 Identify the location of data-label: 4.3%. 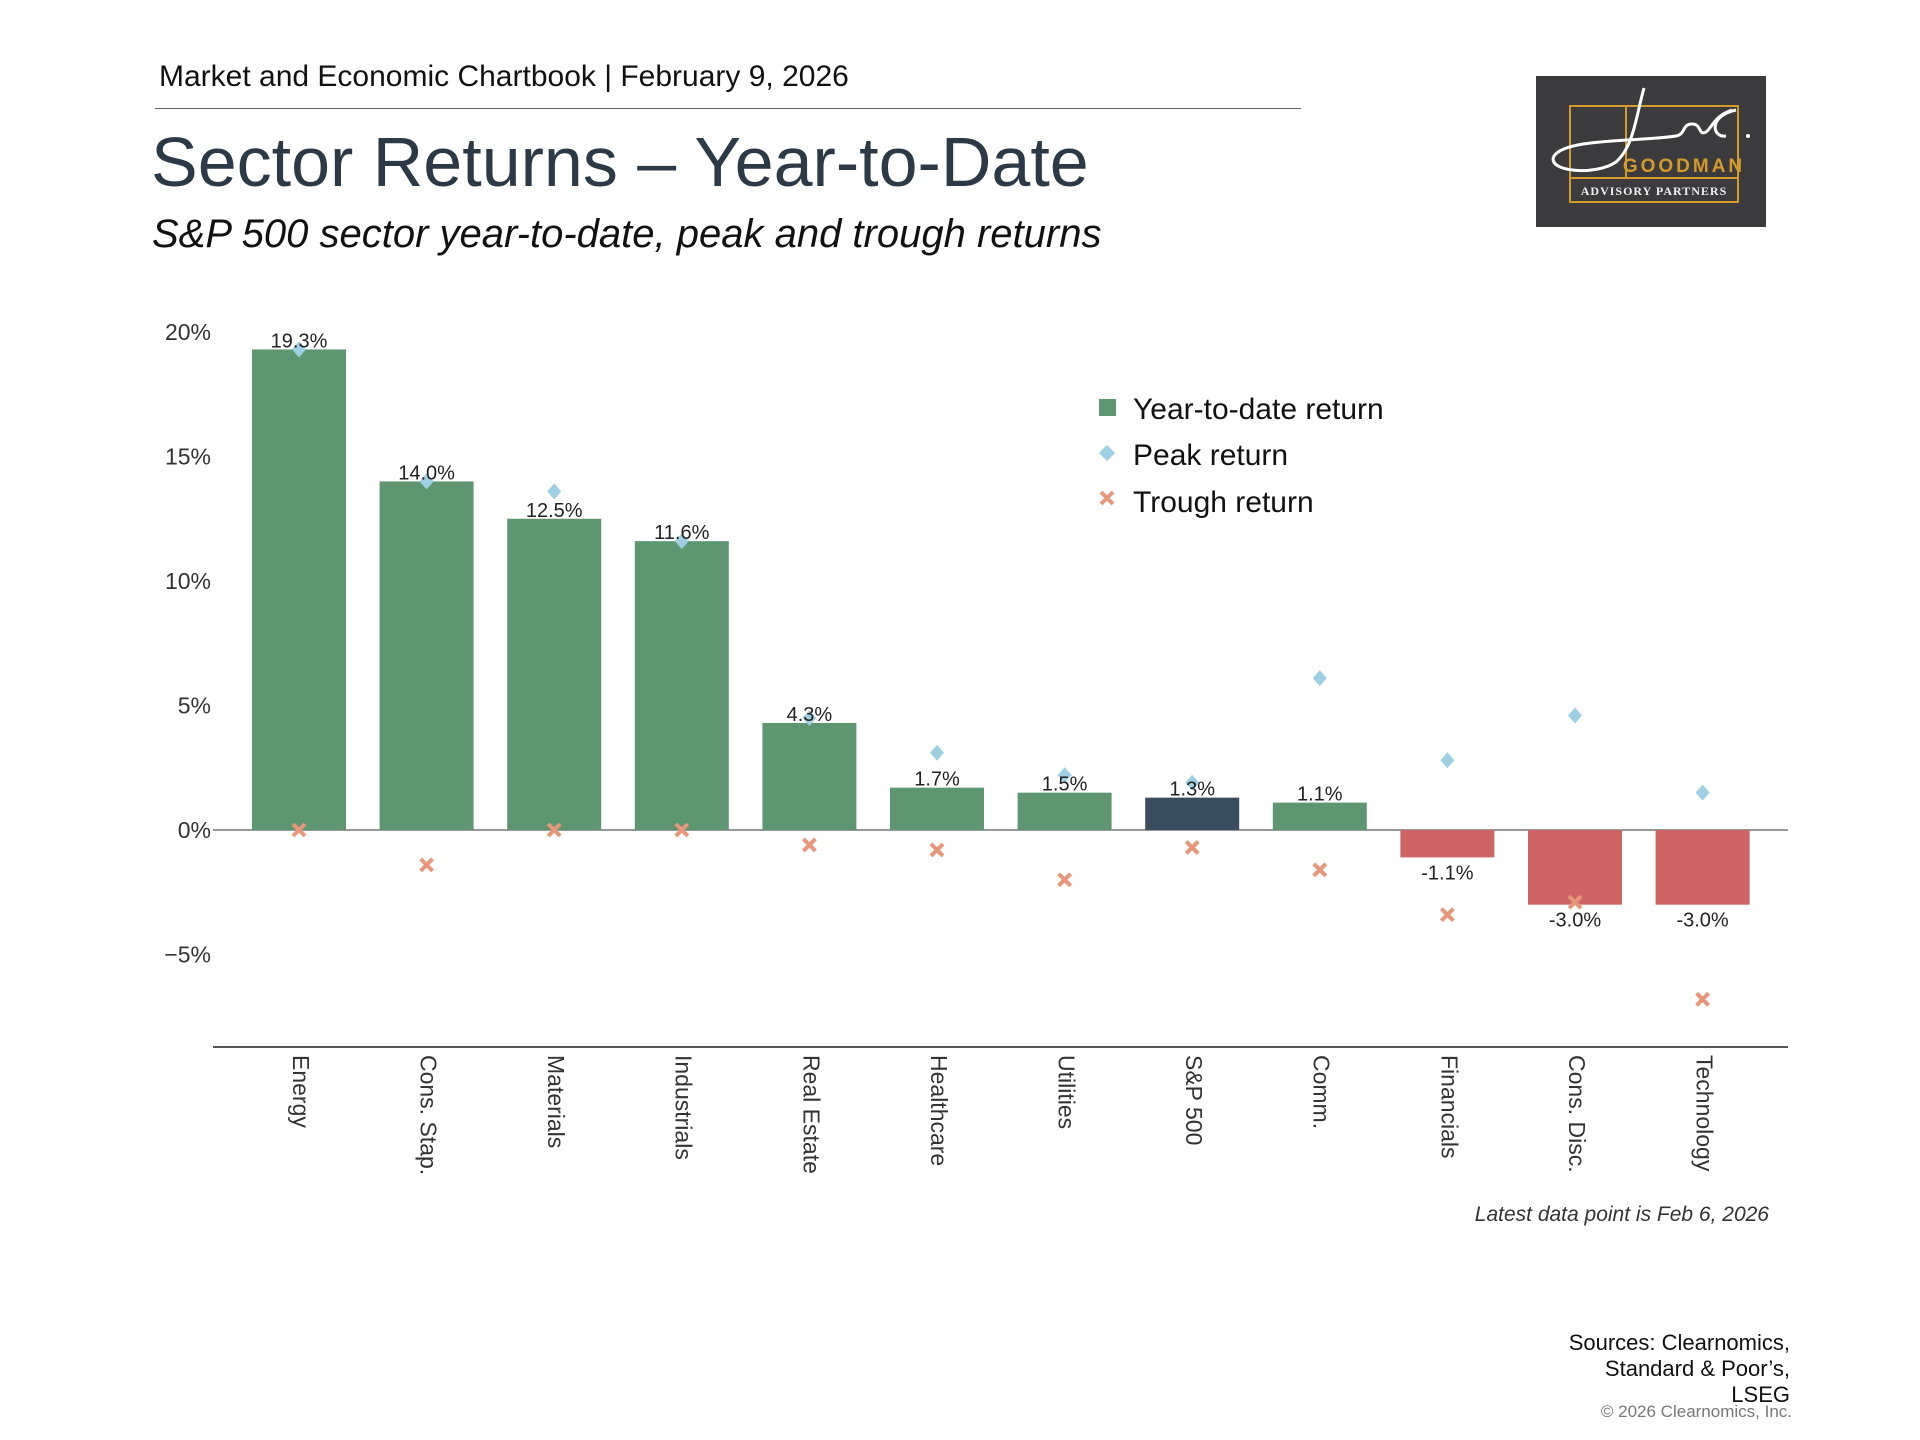
(810, 715).